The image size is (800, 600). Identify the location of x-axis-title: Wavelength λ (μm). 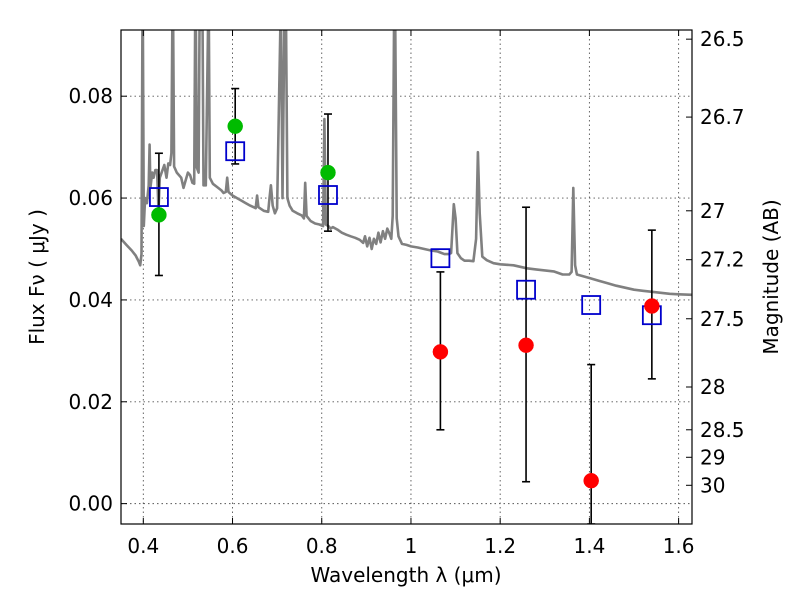
(405, 575).